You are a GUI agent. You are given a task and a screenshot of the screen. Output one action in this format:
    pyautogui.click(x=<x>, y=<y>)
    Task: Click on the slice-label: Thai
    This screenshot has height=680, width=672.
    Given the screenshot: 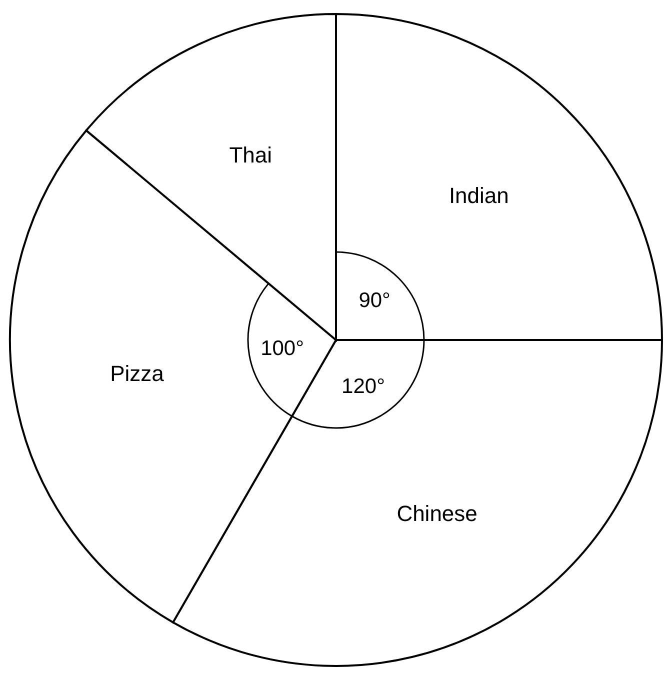 What is the action you would take?
    pyautogui.click(x=250, y=155)
    